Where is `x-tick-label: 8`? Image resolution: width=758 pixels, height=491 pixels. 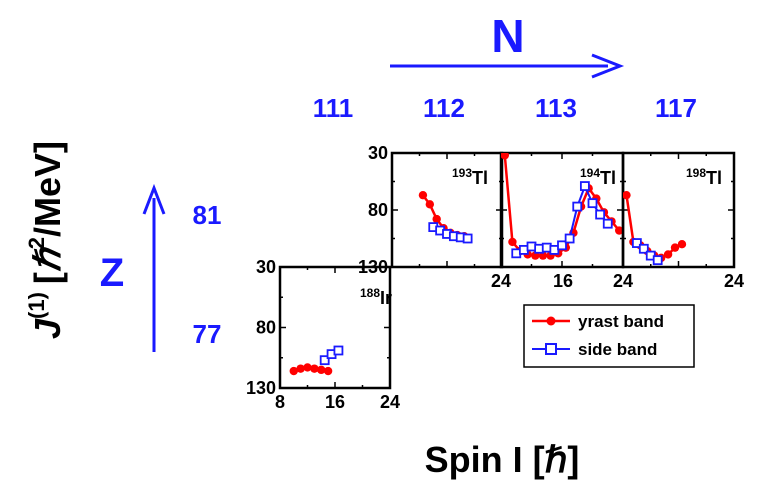
x-tick-label: 8 is located at coordinates (280, 402).